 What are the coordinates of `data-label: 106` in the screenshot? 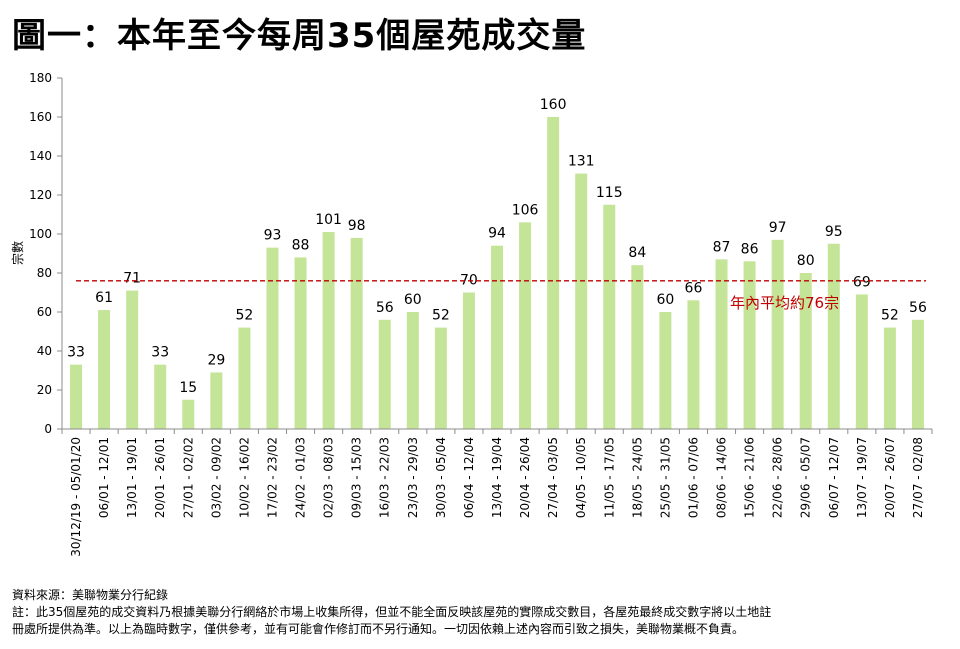 It's located at (525, 210).